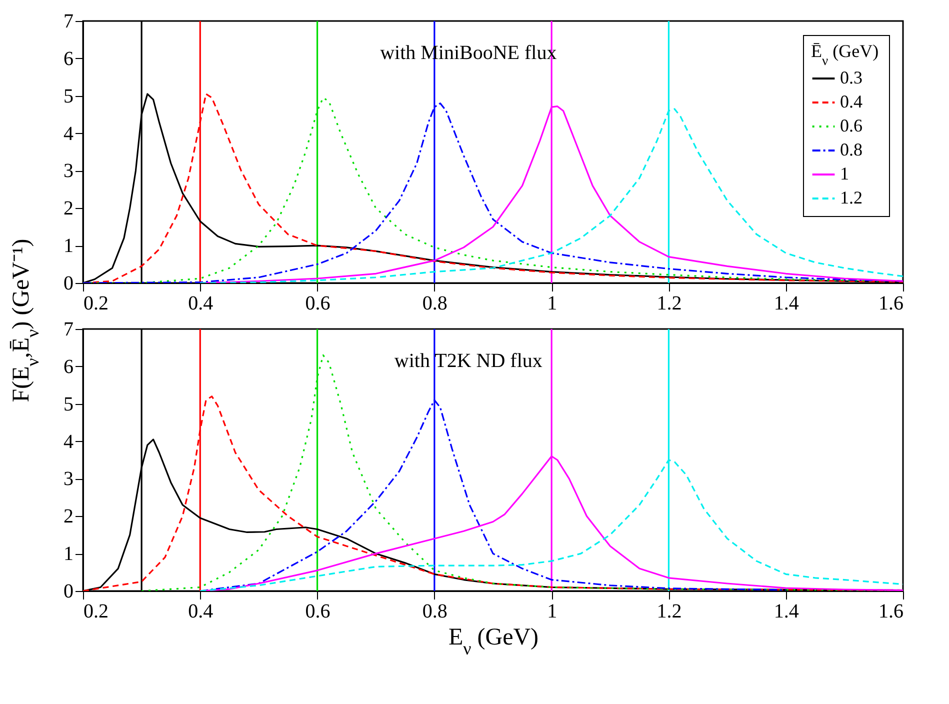 This screenshot has width=949, height=704. I want to click on x-axis-title: E$_{ν}$ (GeV), so click(493, 641).